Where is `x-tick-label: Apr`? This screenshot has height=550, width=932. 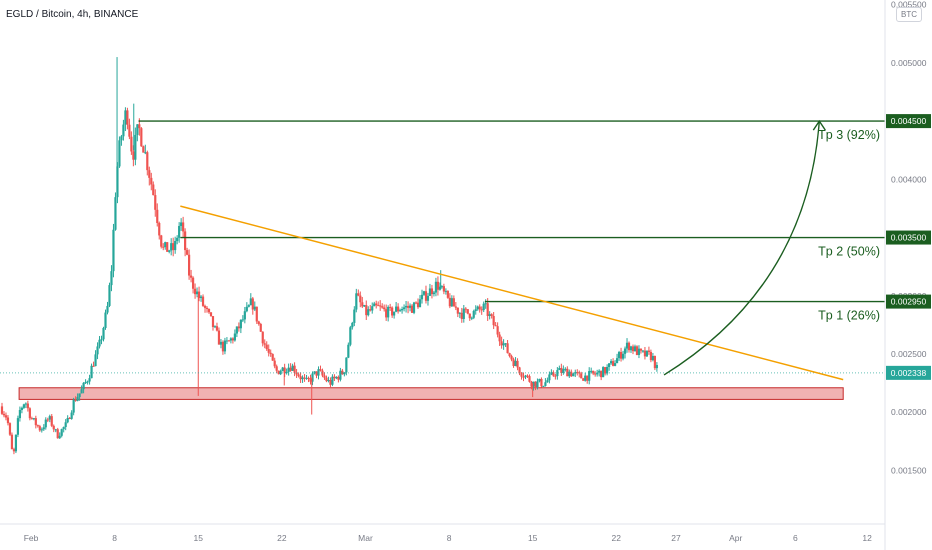 x-tick-label: Apr is located at coordinates (735, 538).